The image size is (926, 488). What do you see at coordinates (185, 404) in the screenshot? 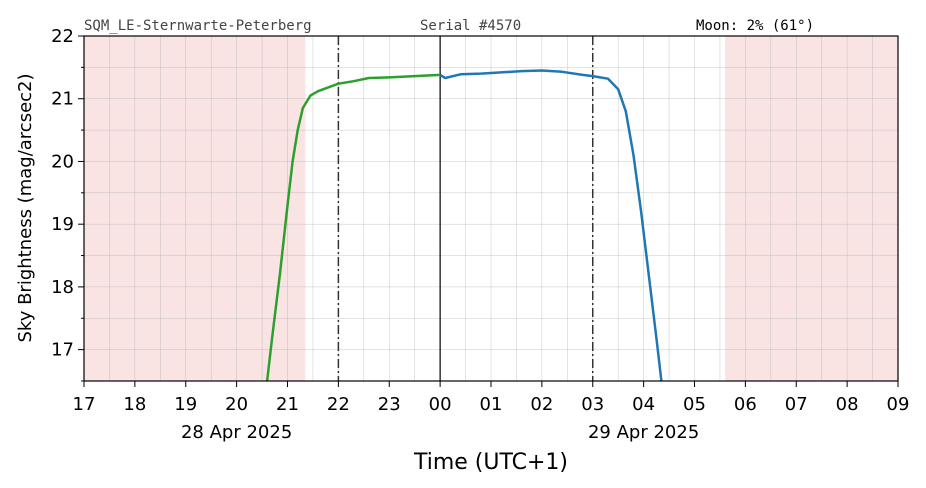
I see `x-tick-label: 19` at bounding box center [185, 404].